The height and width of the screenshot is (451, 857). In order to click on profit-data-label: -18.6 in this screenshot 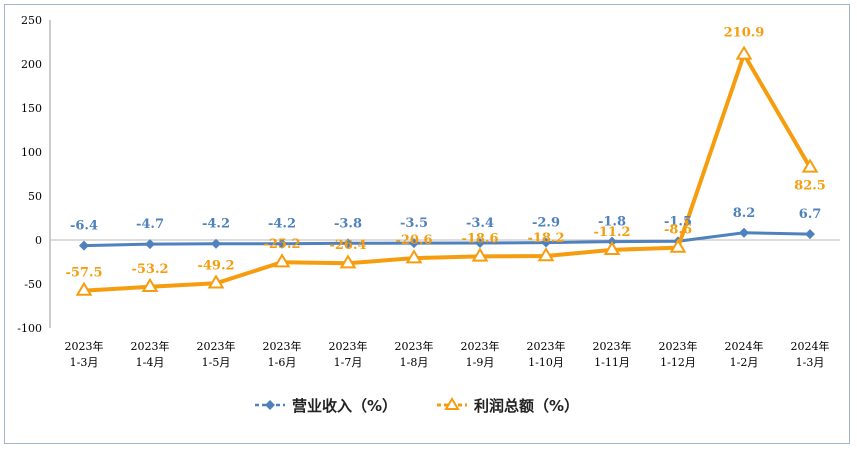, I will do `click(479, 238)`.